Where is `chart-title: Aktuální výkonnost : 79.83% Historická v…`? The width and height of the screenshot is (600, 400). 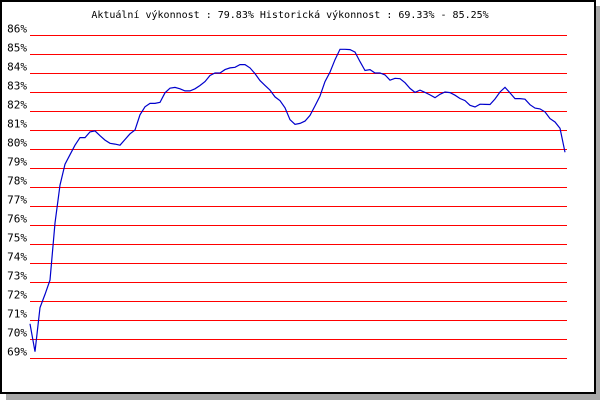
chart-title: Aktuální výkonnost : 79.83% Historická v… is located at coordinates (289, 15).